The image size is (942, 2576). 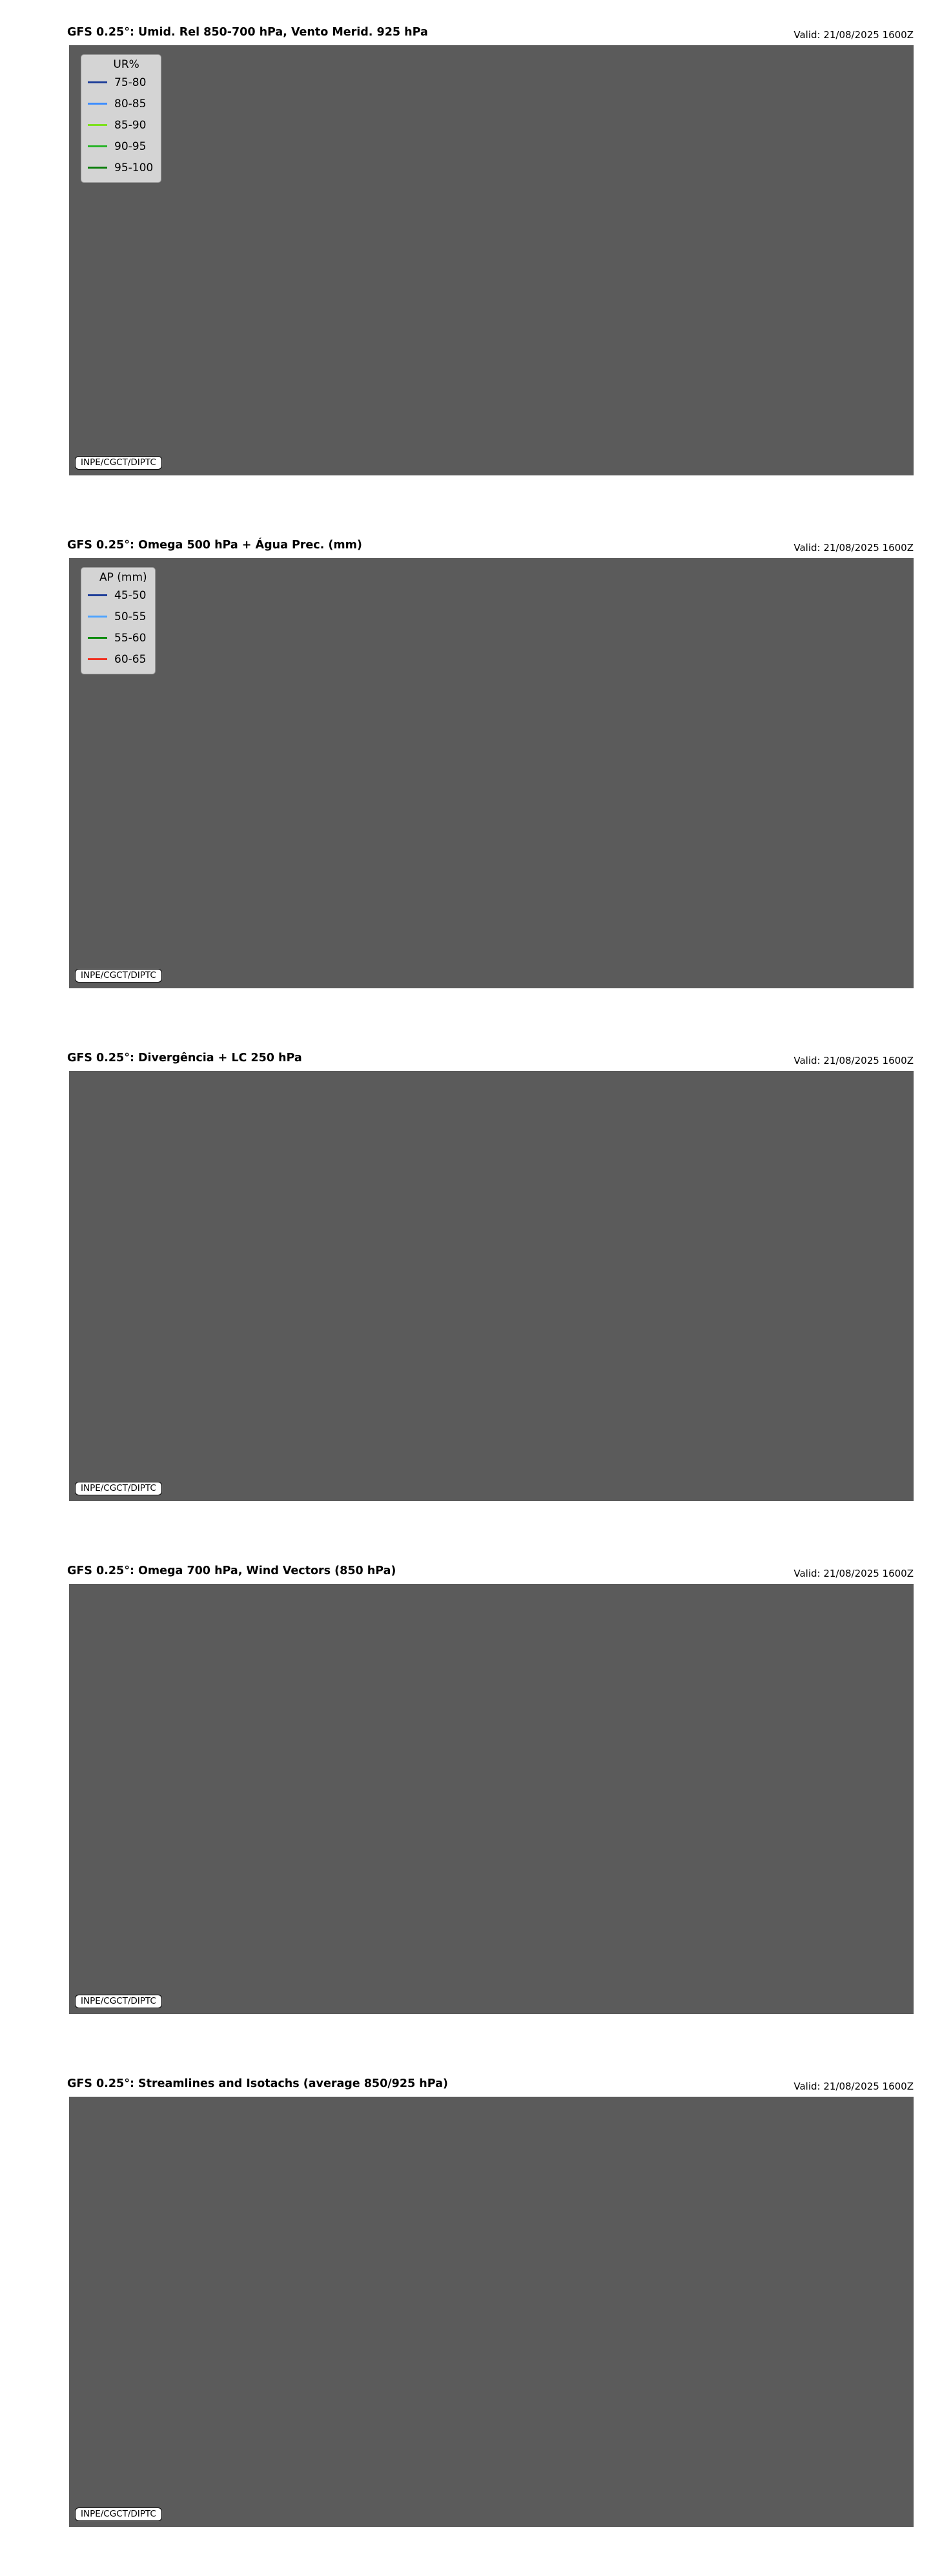 I want to click on legend-box: AP (mm) 45-50 50-55 55-60 60-65, so click(x=118, y=620).